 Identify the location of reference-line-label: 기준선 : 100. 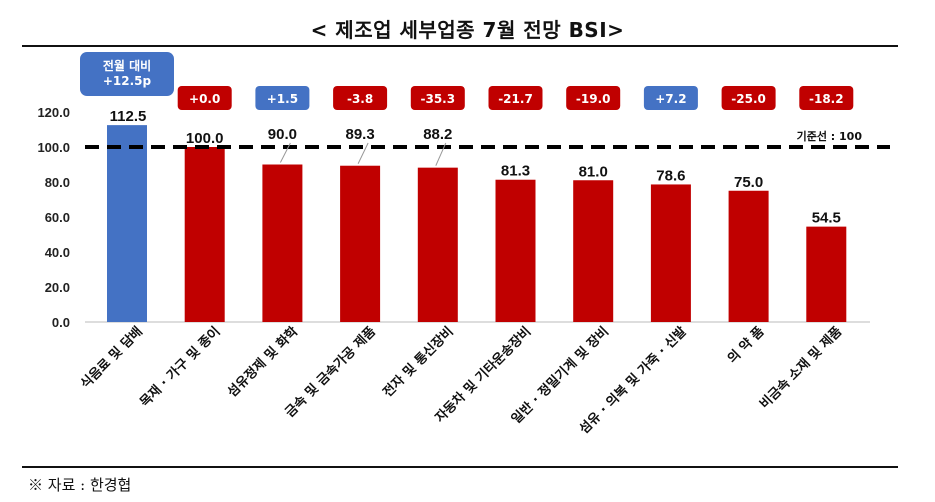
(830, 136).